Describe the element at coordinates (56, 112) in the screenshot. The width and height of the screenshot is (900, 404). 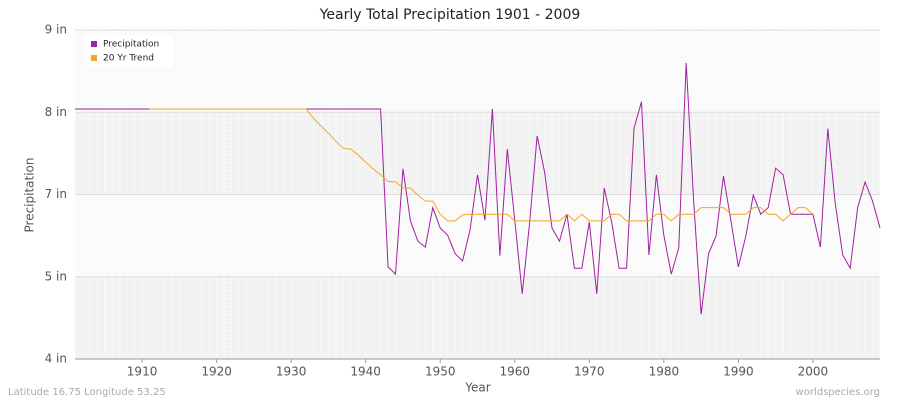
I see `y-tick-label: 8 in` at that location.